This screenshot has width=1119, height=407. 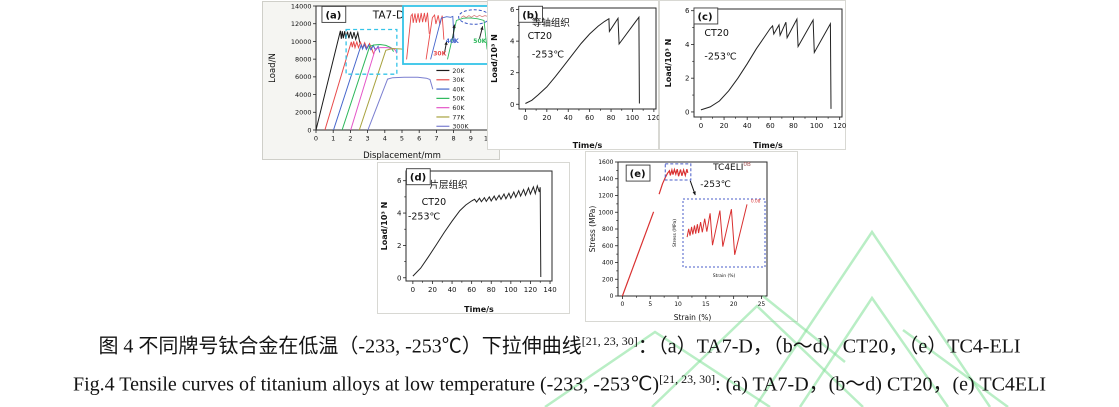 I want to click on svg-text: 200, so click(x=608, y=279).